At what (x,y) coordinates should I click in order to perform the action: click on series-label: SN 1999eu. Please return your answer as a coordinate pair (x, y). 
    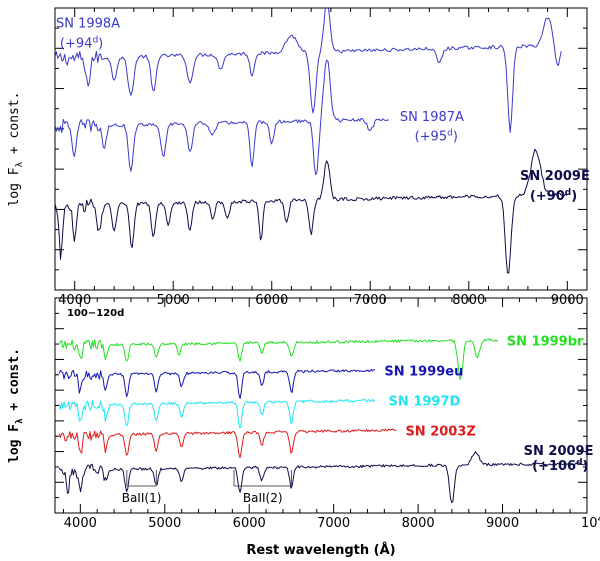
    Looking at the image, I should click on (423, 371).